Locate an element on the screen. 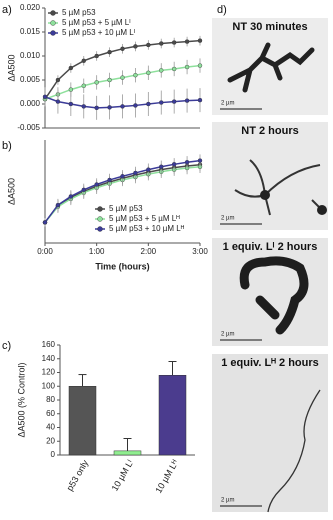 This screenshot has width=333, height=520. panel-label: a) is located at coordinates (7, 10).